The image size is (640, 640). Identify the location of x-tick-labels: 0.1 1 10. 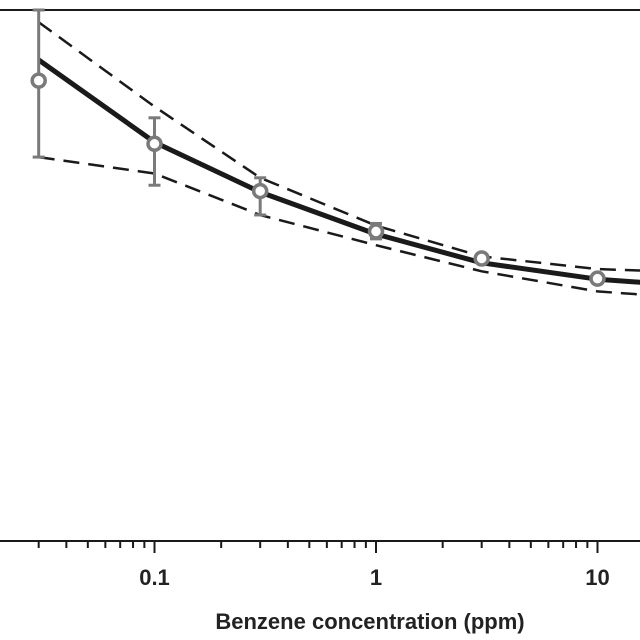
(374, 577).